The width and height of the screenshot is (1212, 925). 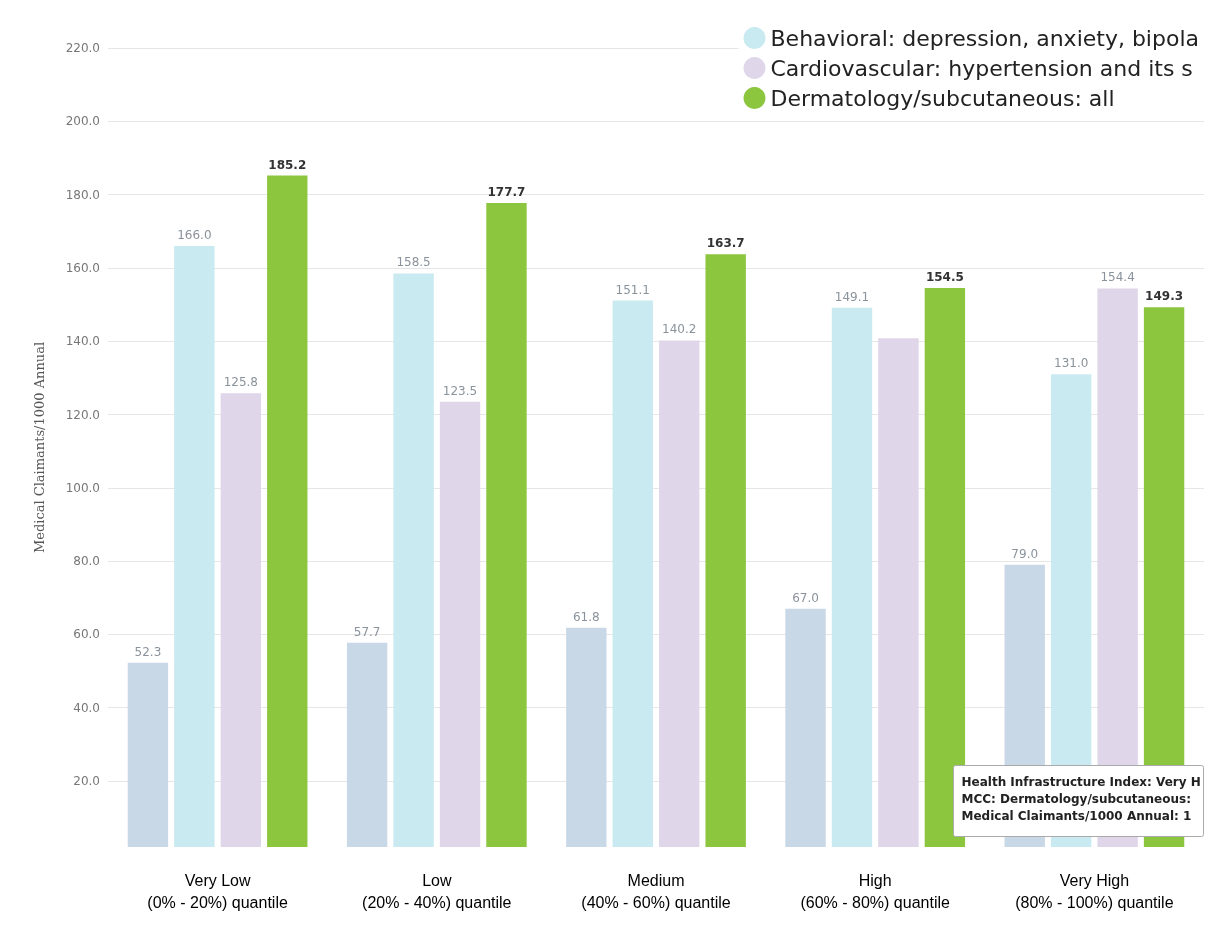 I want to click on annotation: Medical Claimants/1000 Annual: 1, so click(x=1076, y=815).